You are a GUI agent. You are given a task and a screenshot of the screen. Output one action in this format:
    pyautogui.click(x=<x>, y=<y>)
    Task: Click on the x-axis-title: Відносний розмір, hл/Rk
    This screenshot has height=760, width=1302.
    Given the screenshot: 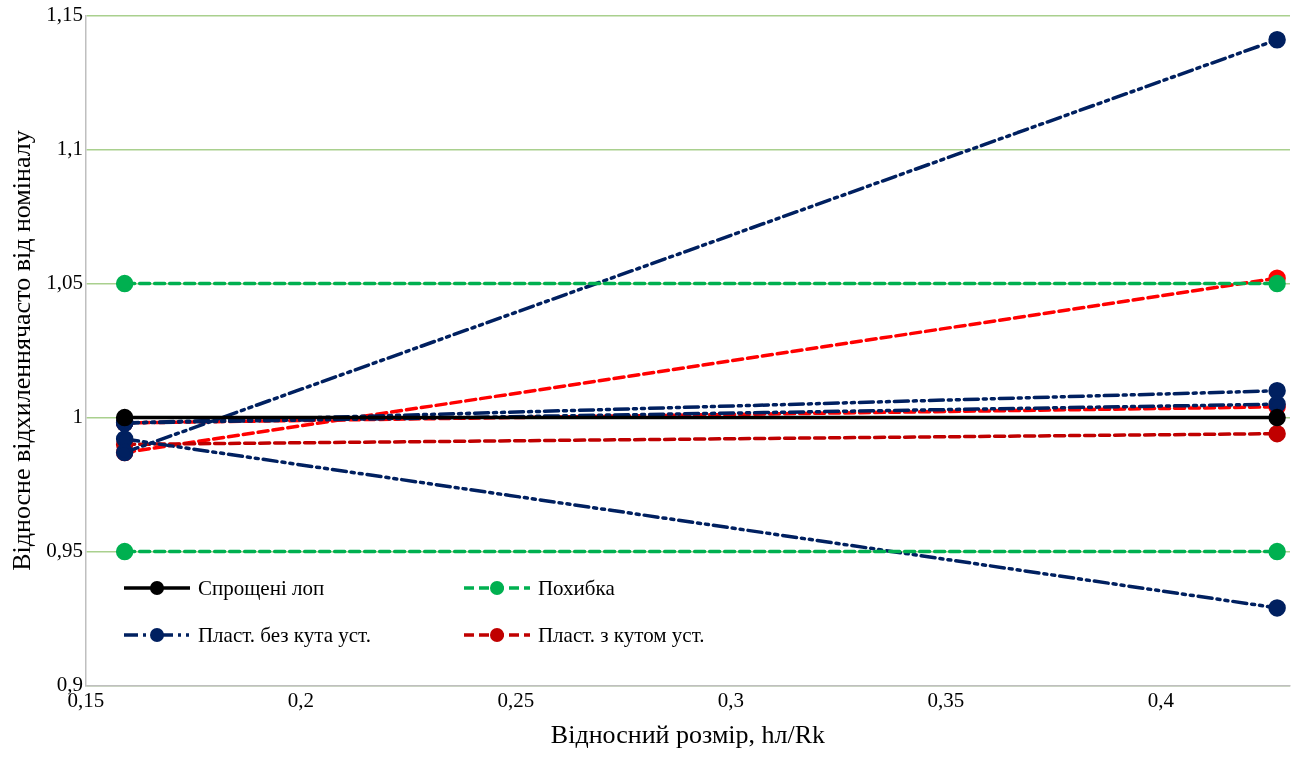 What is the action you would take?
    pyautogui.click(x=688, y=735)
    